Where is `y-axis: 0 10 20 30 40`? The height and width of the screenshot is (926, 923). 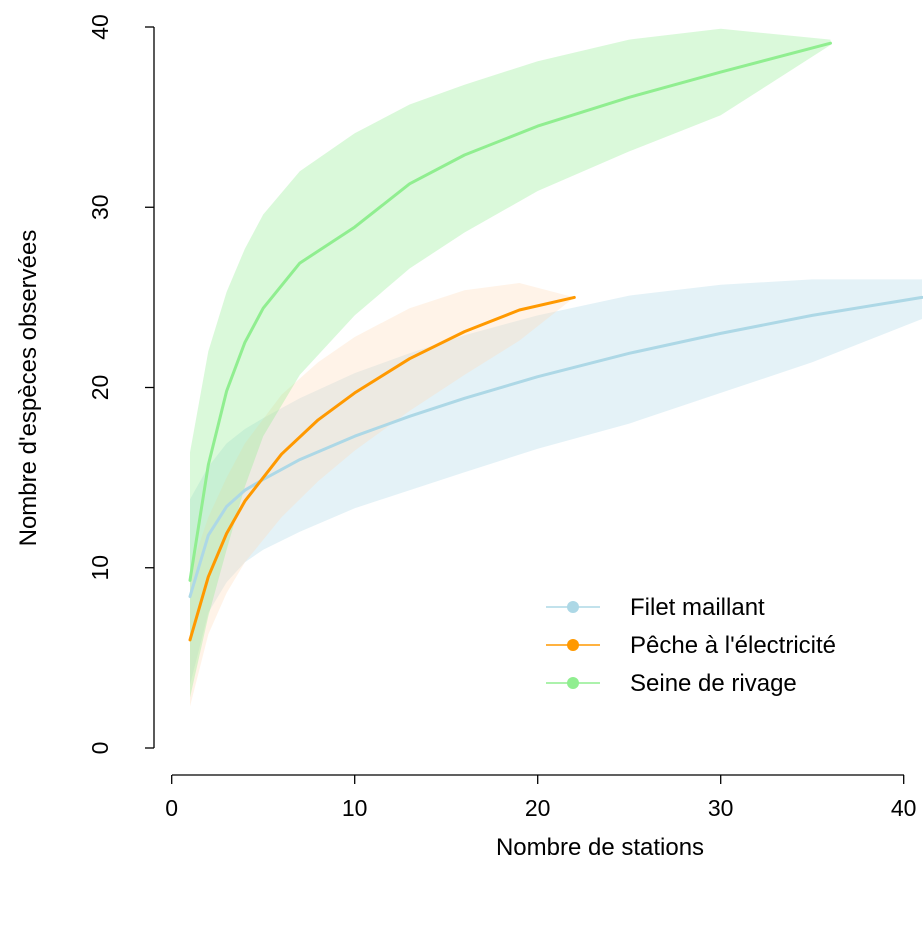 y-axis: 0 10 20 30 40 is located at coordinates (121, 384).